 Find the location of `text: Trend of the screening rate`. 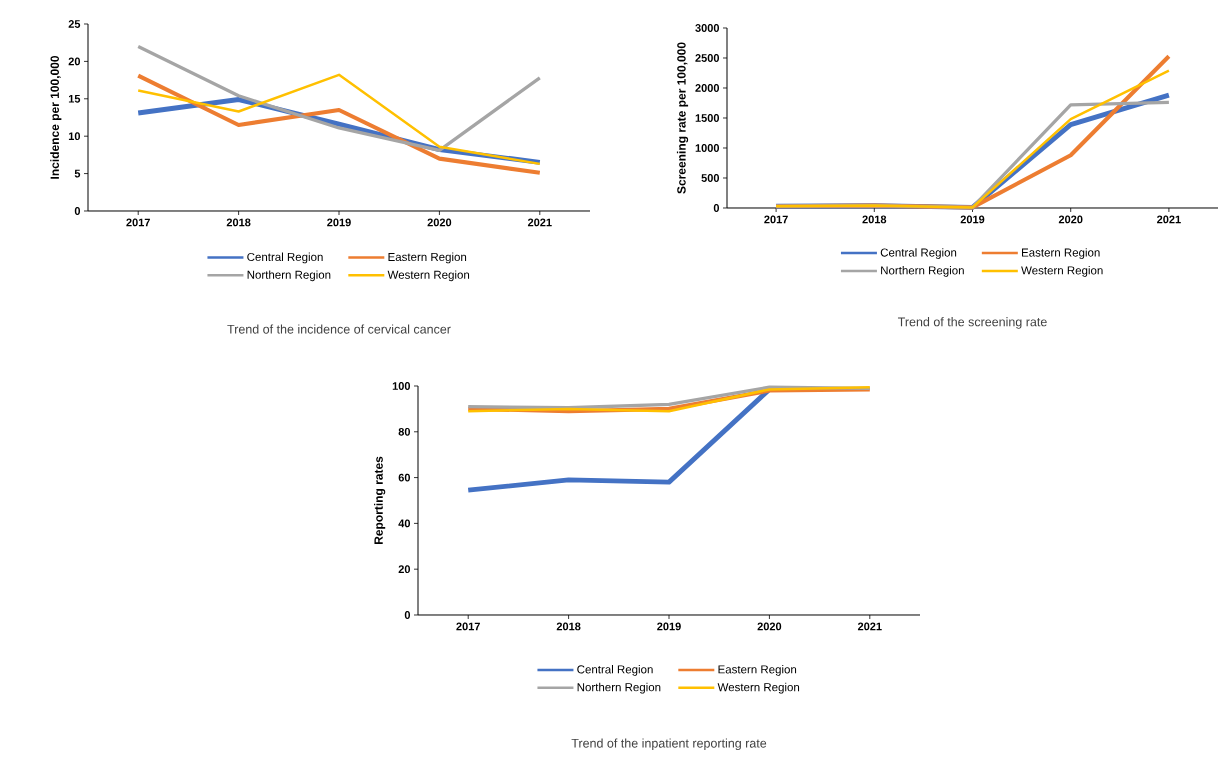

text: Trend of the screening rate is located at coordinates (972, 323).